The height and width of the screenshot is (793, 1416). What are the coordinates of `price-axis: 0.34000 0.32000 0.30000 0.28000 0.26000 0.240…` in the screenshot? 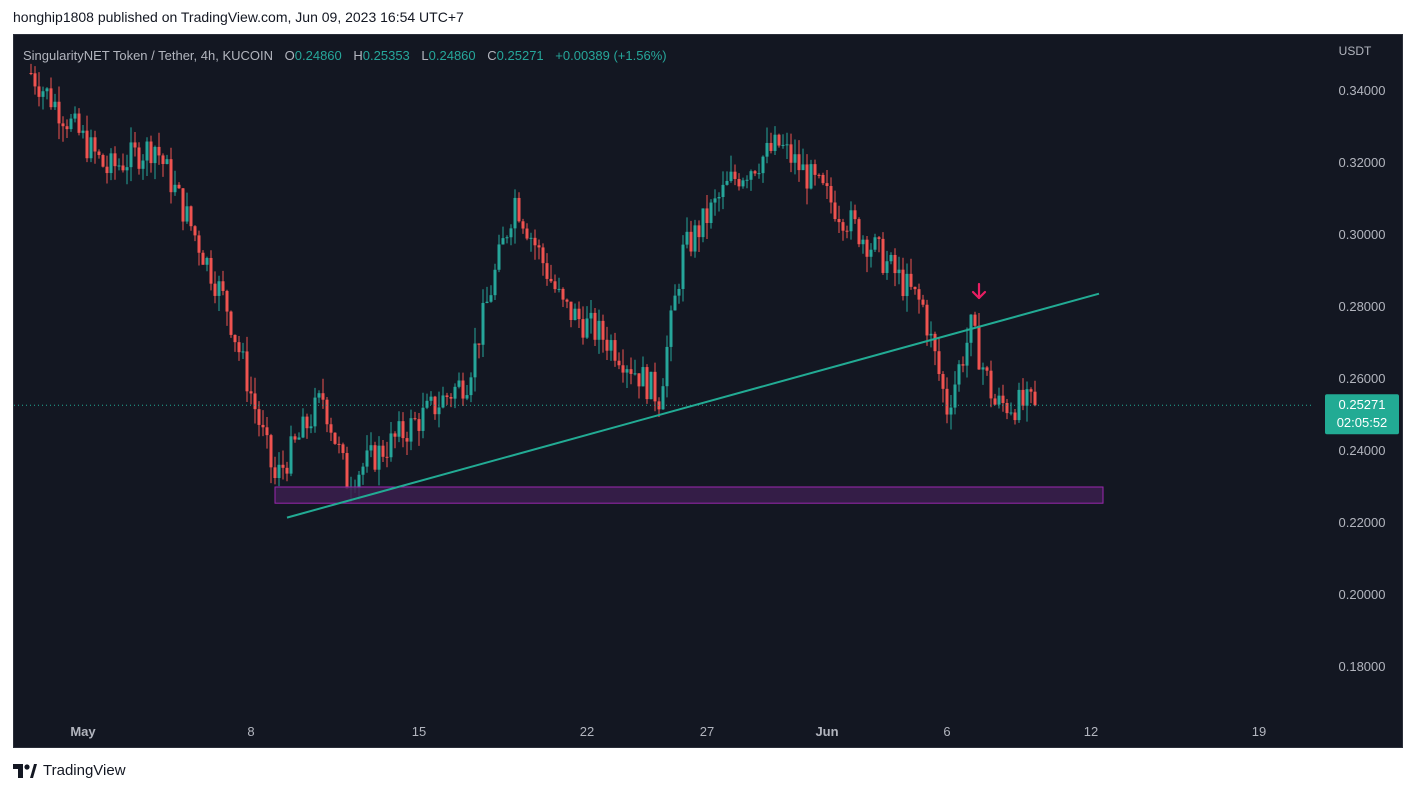 It's located at (1362, 378).